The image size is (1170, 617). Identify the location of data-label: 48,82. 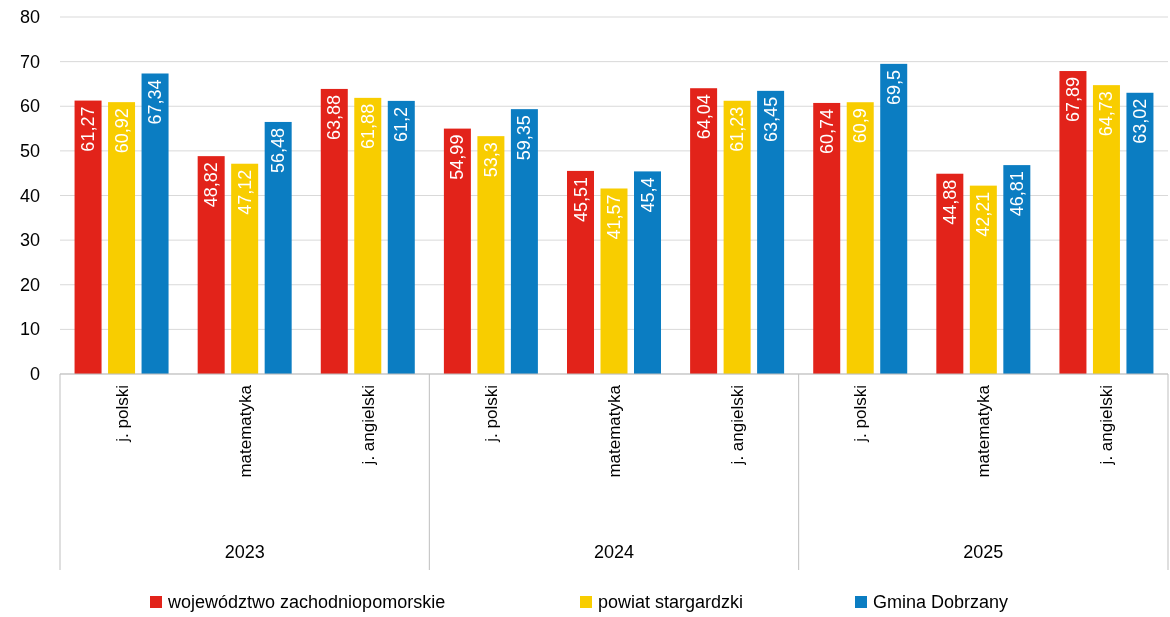
(211, 185).